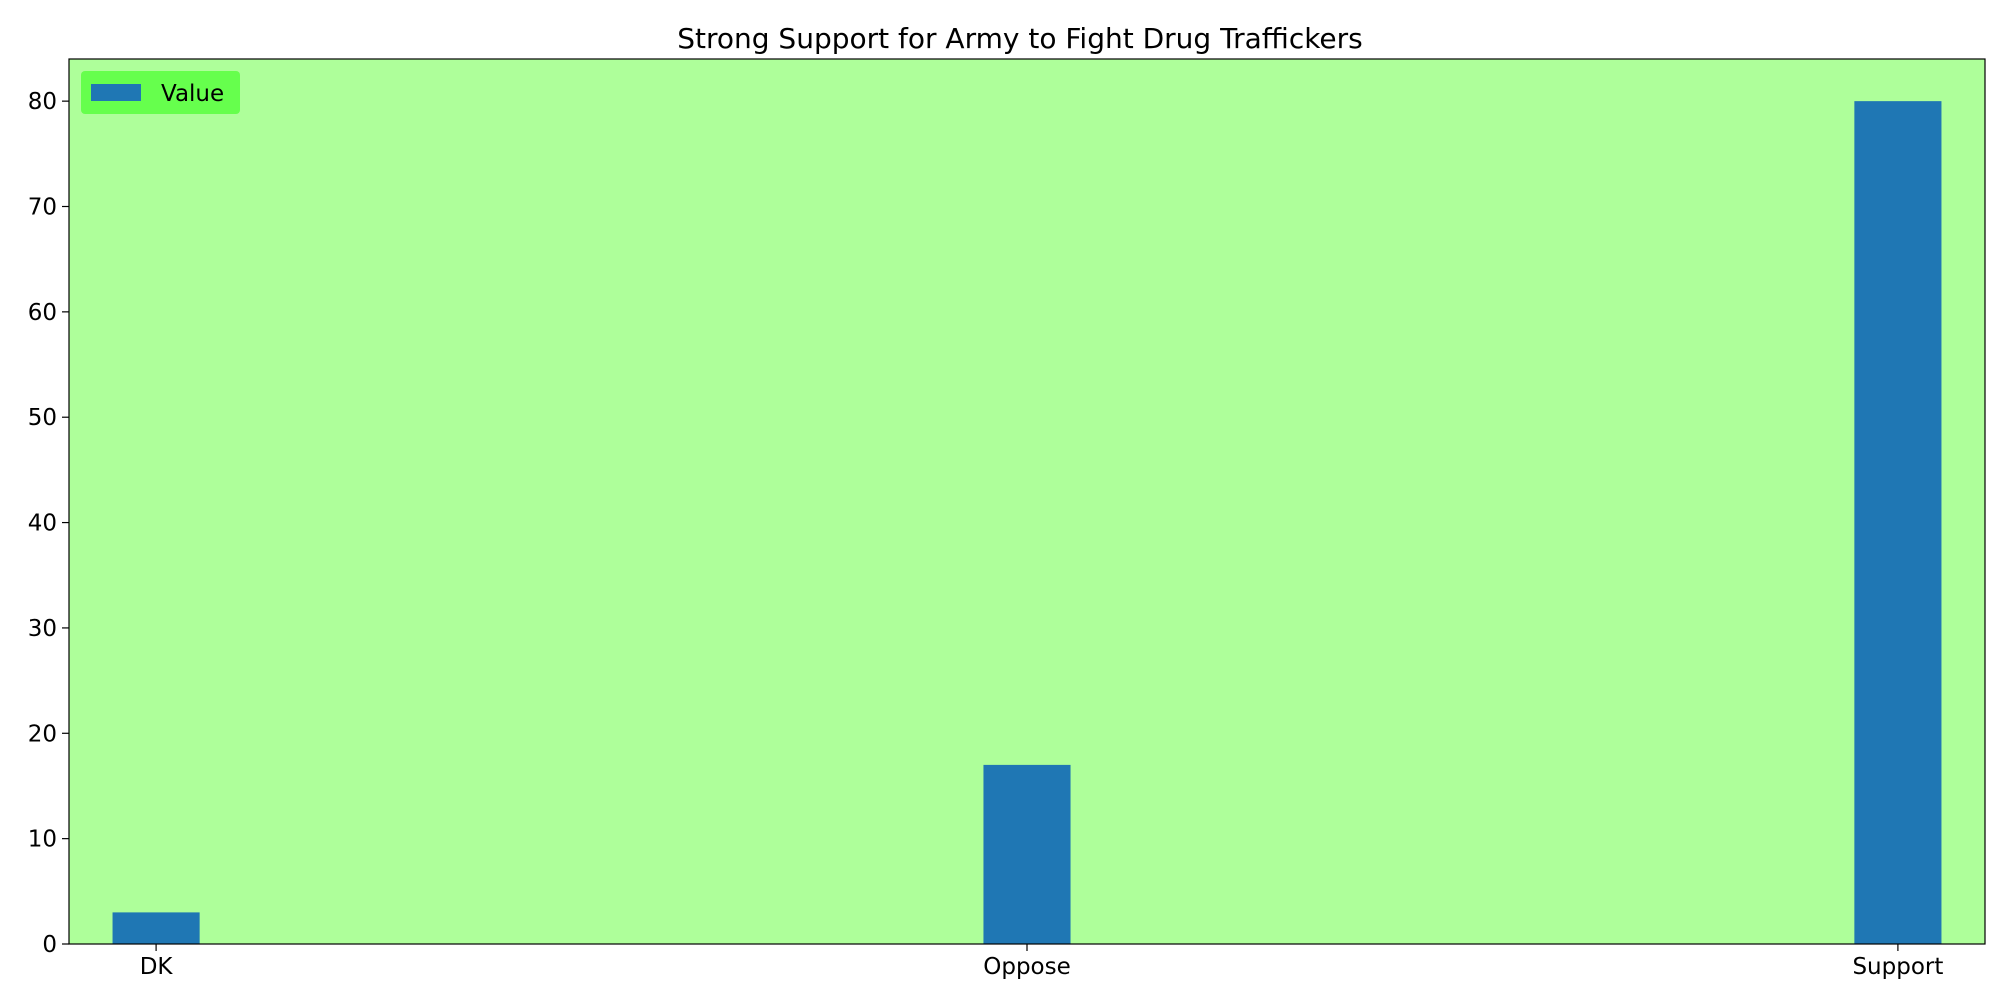 Image resolution: width=2000 pixels, height=1004 pixels. I want to click on x-tick-label: DK, so click(157, 967).